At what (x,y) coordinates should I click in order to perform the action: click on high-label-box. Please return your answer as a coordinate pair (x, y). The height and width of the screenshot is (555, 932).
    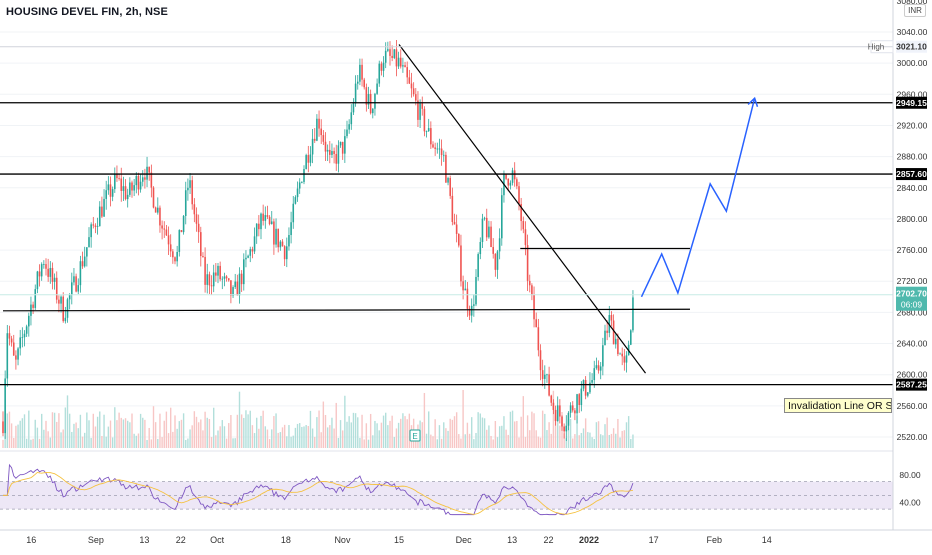
    Looking at the image, I should click on (882, 47).